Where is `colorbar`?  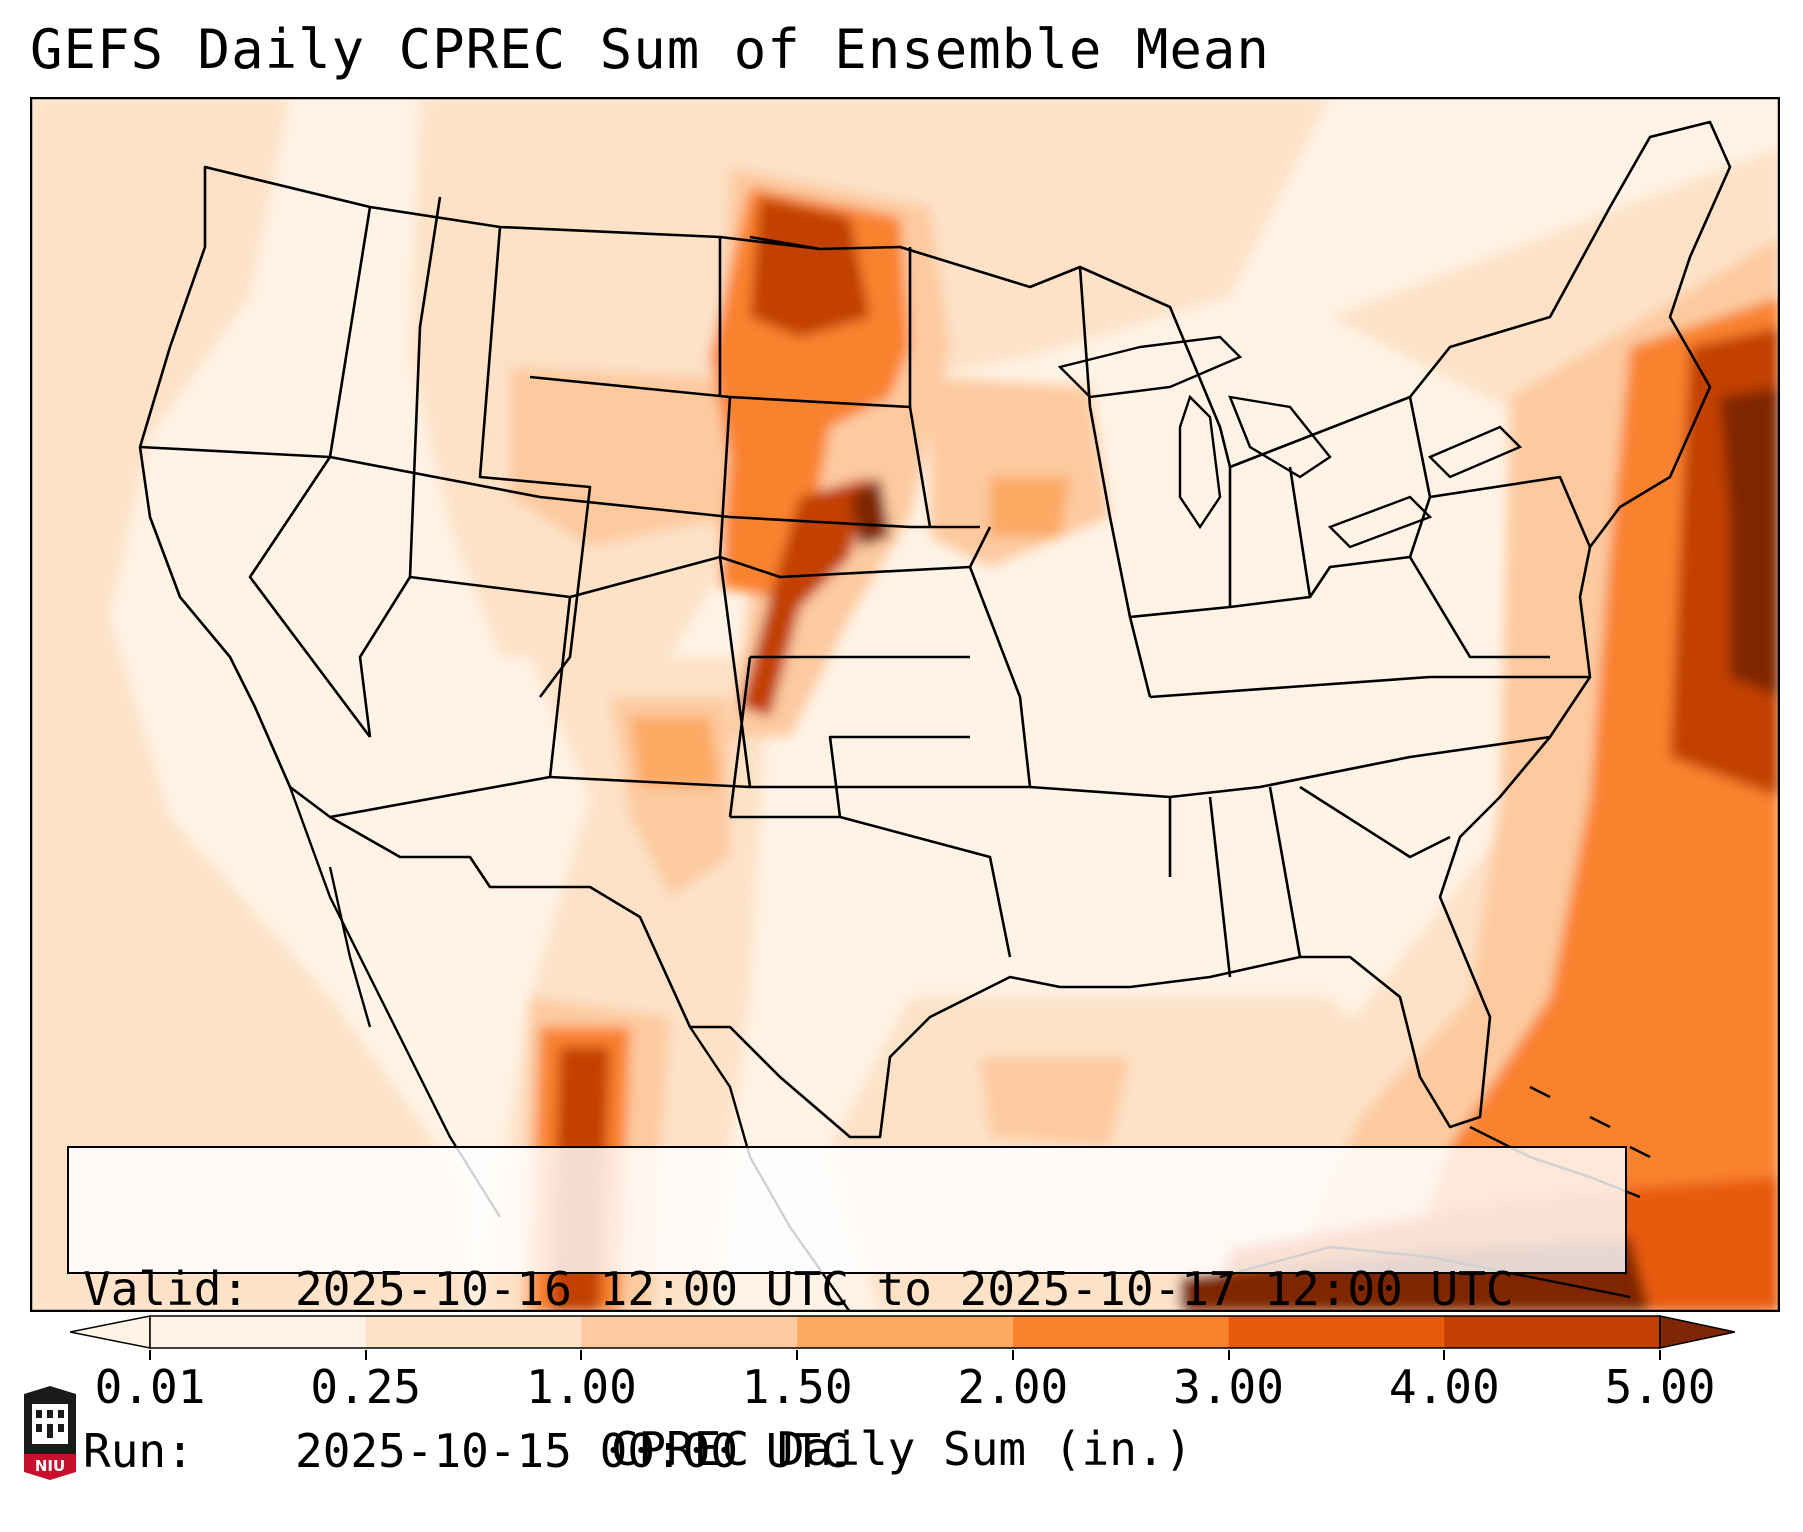 colorbar is located at coordinates (902, 1332).